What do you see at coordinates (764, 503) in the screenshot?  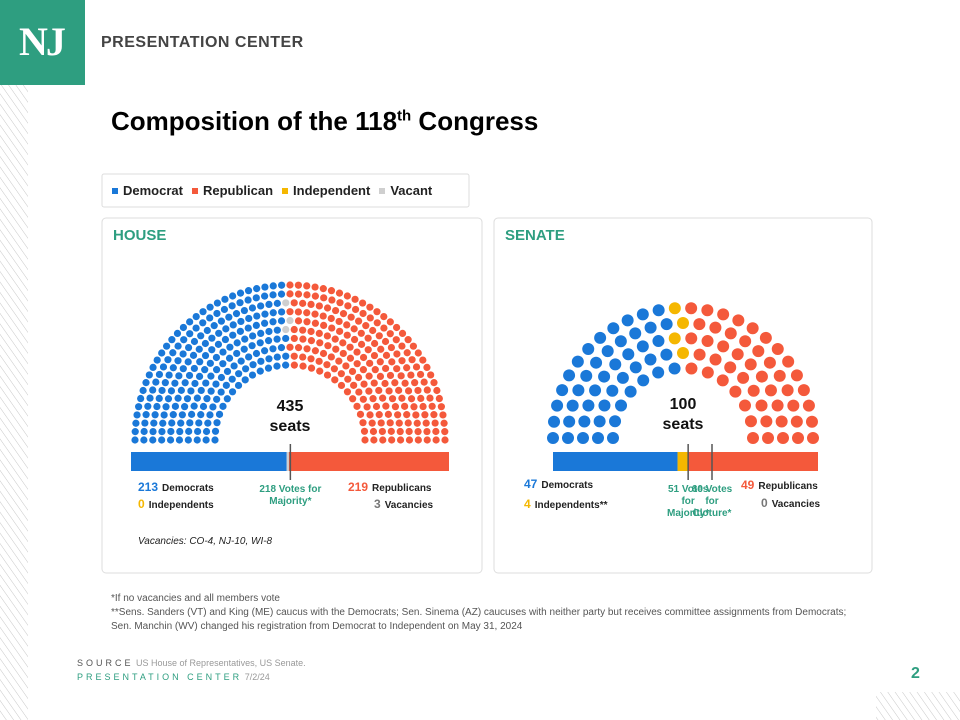 I see `count-value: 0` at bounding box center [764, 503].